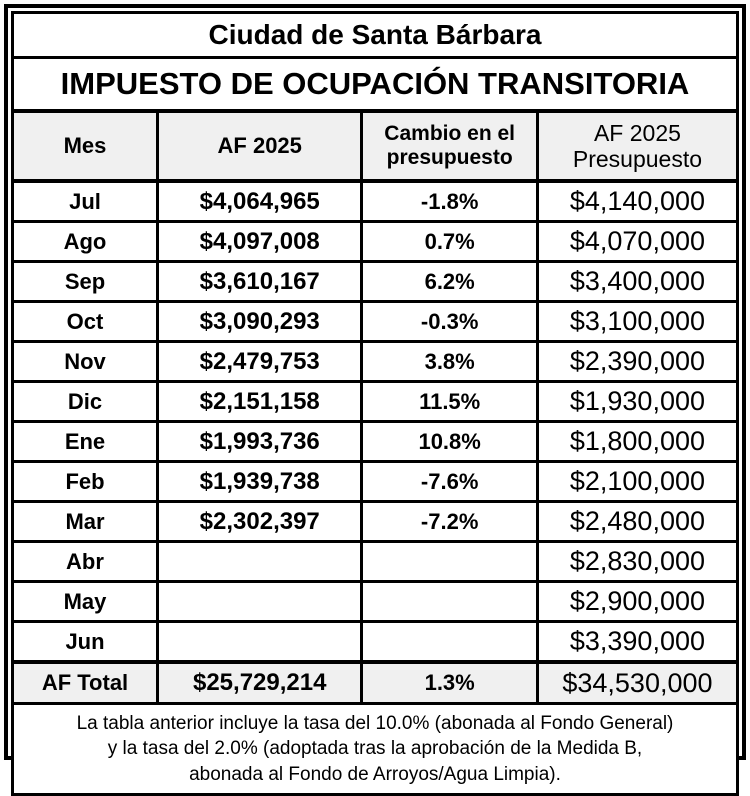  I want to click on cell-cambio: 6.2%, so click(449, 281).